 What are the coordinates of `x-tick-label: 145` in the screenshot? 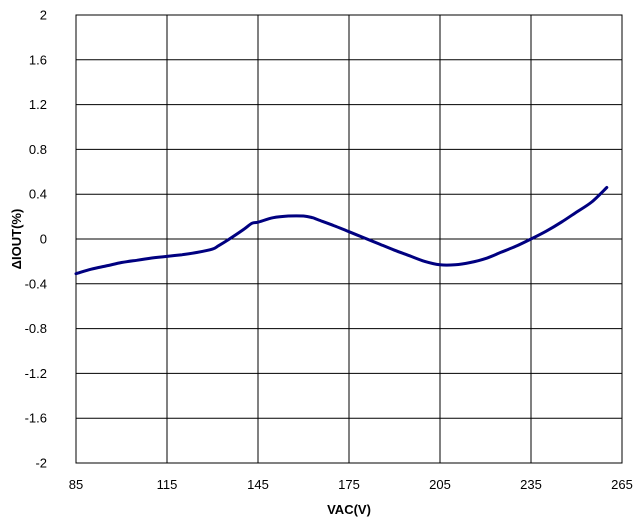 It's located at (258, 484).